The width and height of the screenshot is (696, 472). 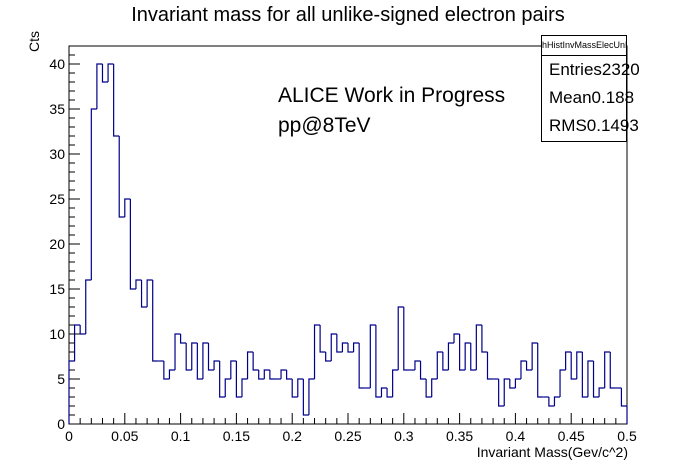 What do you see at coordinates (324, 125) in the screenshot?
I see `annotation-energy: pp@8TeV` at bounding box center [324, 125].